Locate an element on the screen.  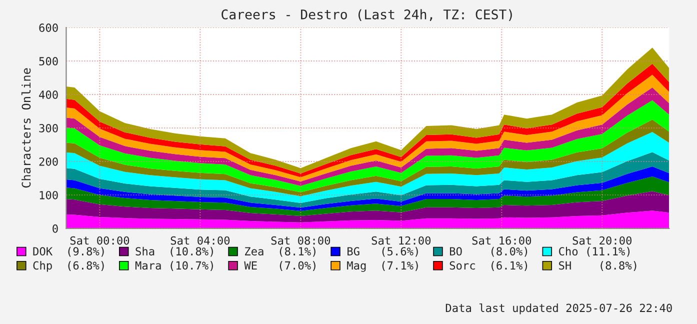
y-axis-title: Characters Online is located at coordinates (26, 128).